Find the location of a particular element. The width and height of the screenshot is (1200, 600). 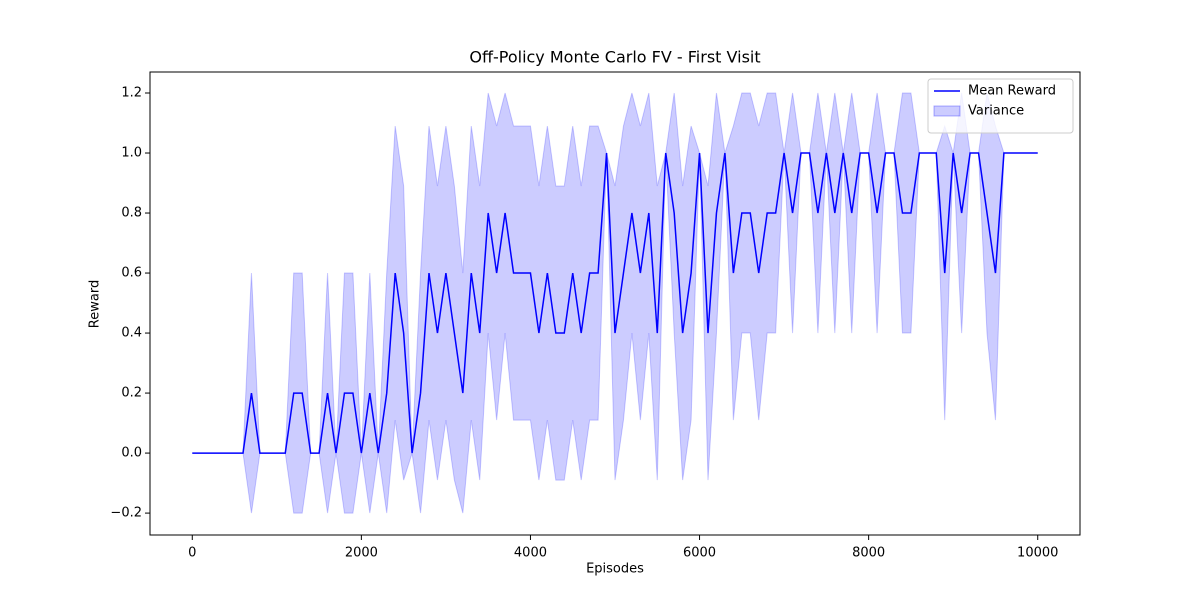

legend-label: Mean Reward is located at coordinates (1012, 91).